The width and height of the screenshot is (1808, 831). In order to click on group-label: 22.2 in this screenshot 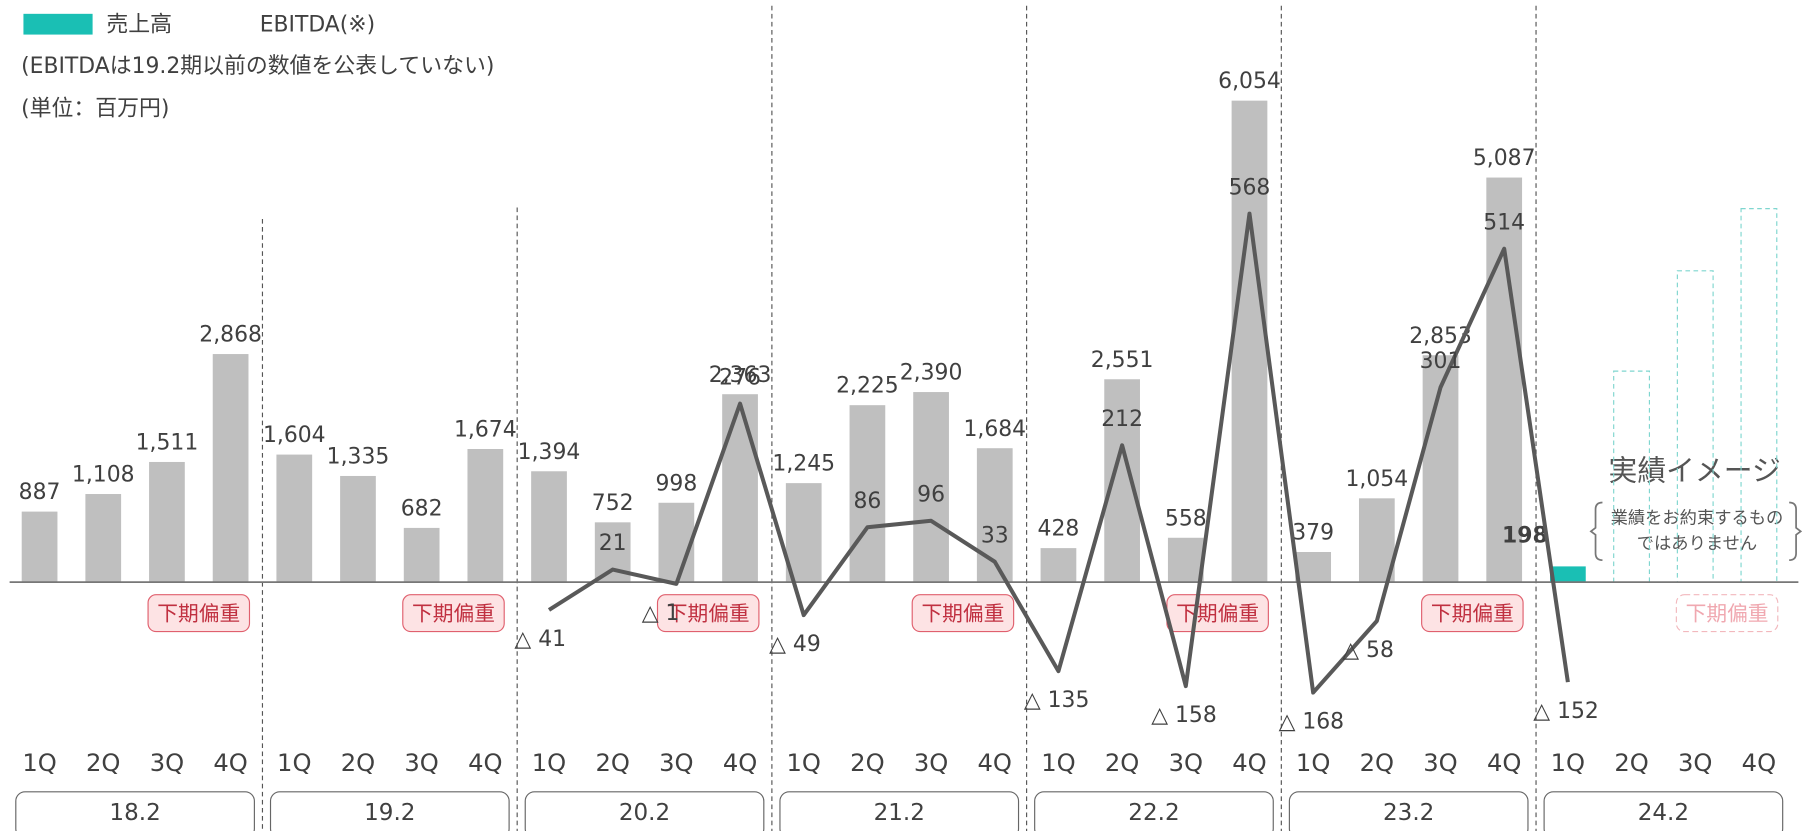, I will do `click(1153, 813)`.